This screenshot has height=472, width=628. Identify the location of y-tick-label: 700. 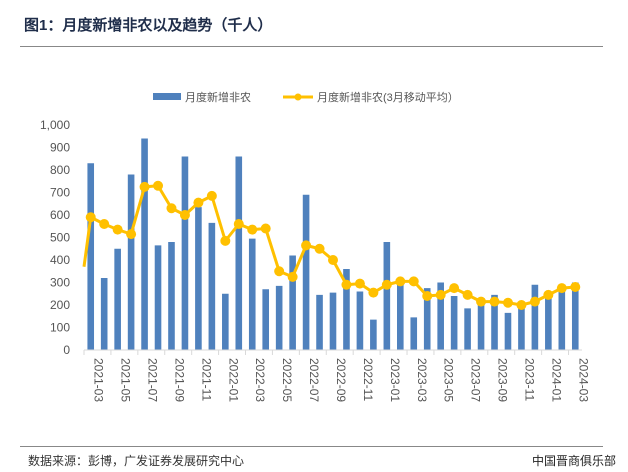
(60, 193).